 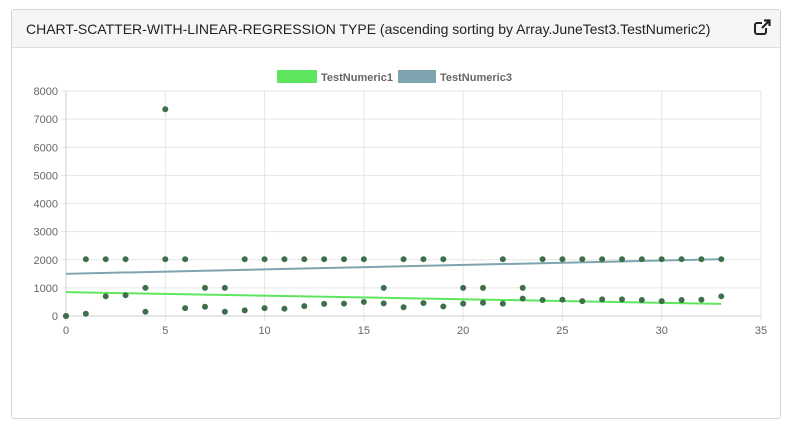 I want to click on regression-line-testnumeric1, so click(x=393, y=298).